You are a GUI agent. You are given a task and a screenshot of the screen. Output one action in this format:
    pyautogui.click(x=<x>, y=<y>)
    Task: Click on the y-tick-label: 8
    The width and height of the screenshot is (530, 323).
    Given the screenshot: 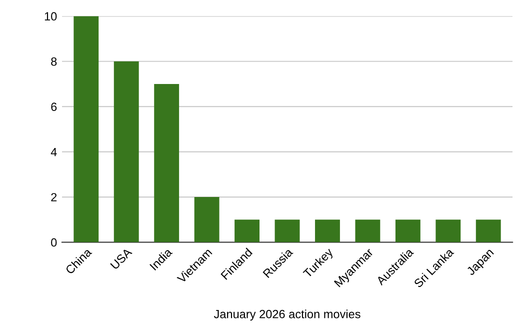 What is the action you would take?
    pyautogui.click(x=54, y=61)
    